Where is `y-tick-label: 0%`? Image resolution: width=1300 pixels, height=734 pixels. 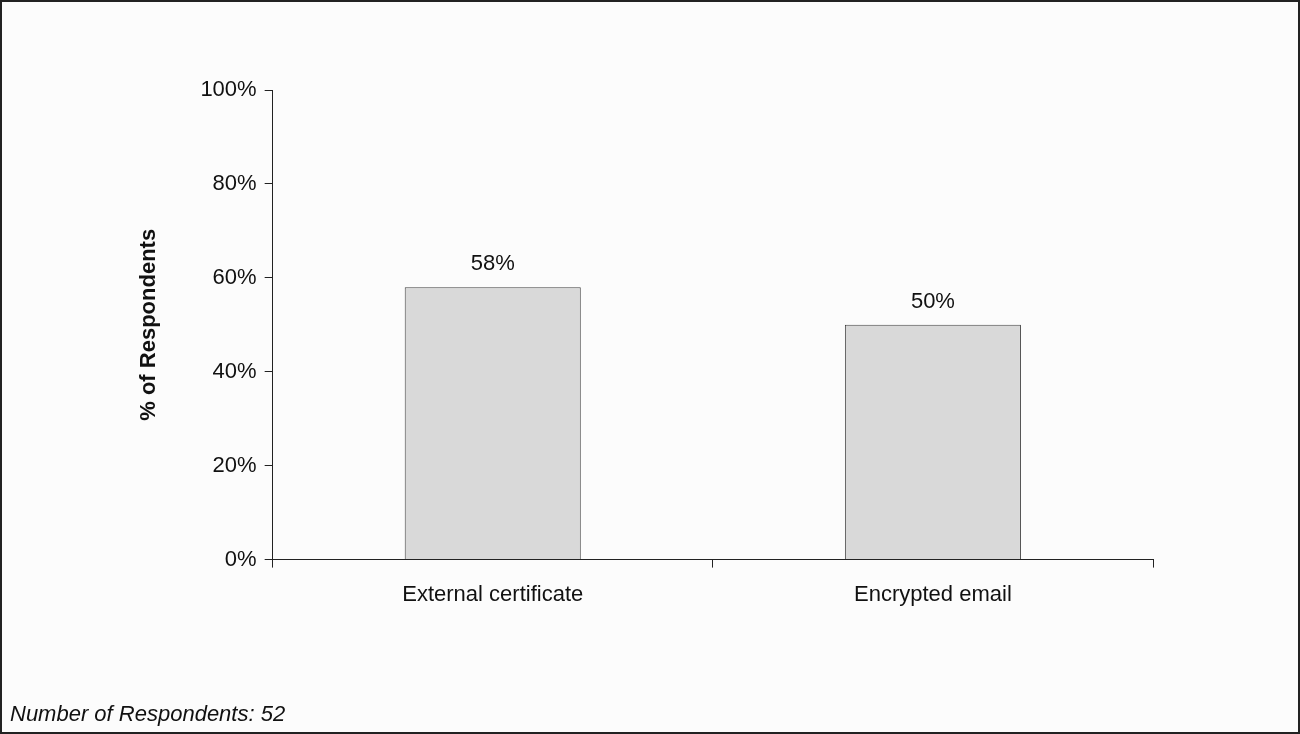 y-tick-label: 0% is located at coordinates (240, 558).